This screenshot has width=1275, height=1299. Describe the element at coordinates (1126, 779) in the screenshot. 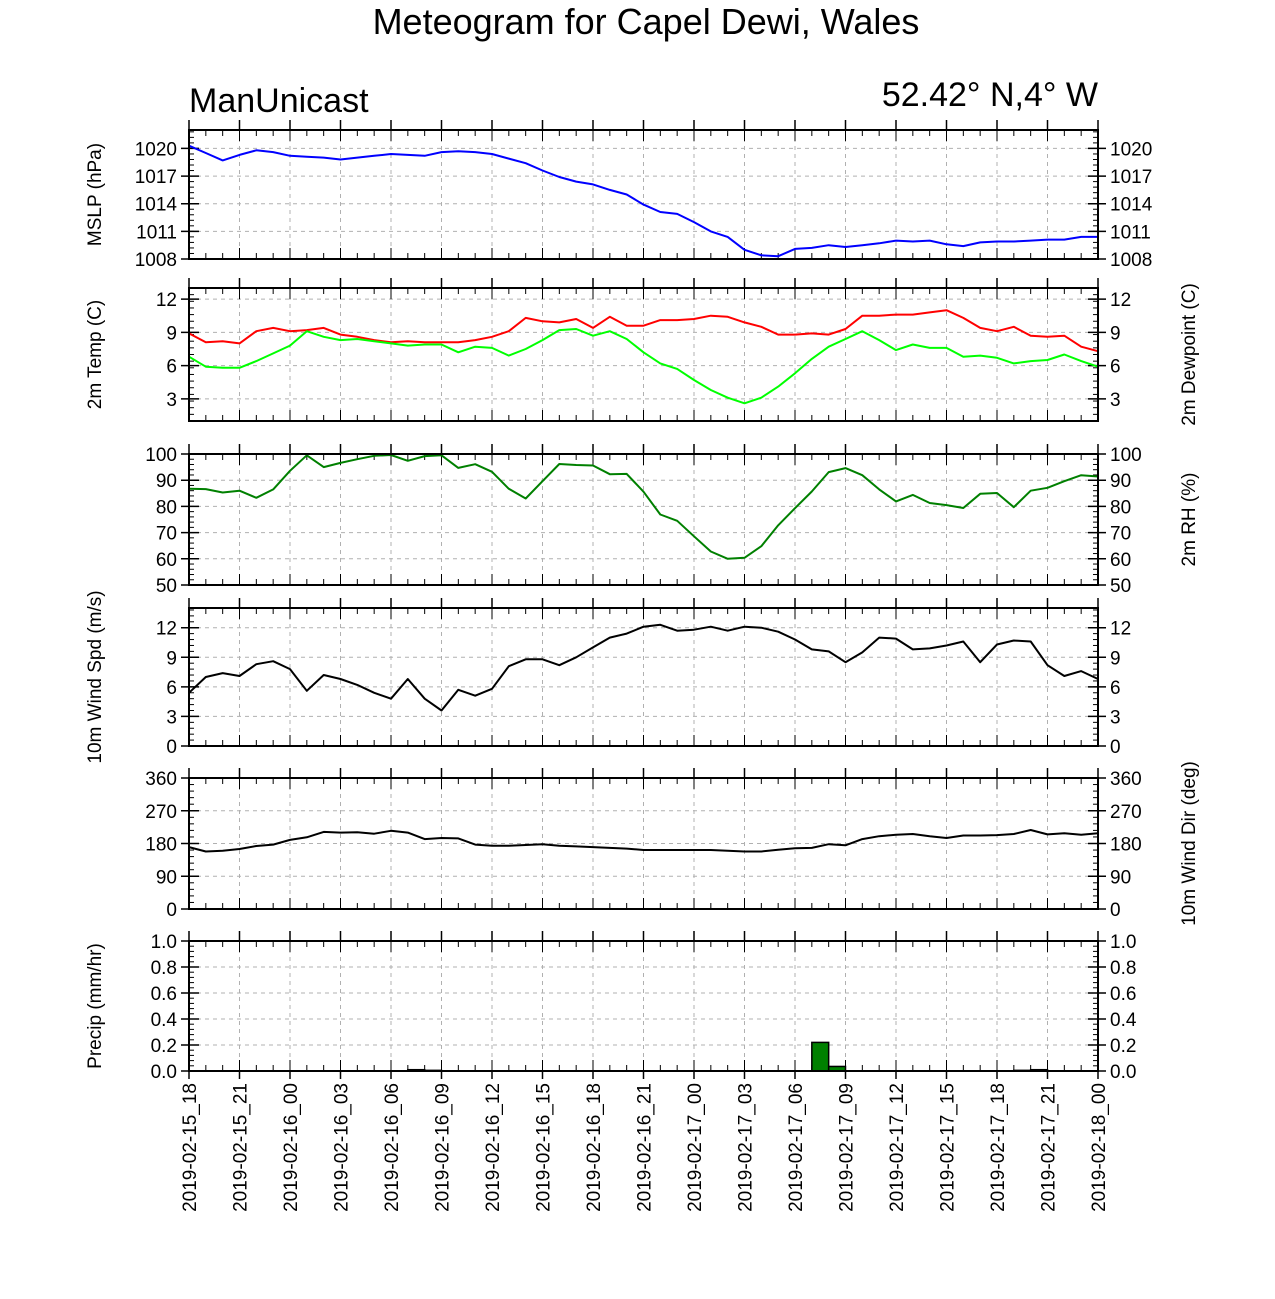

I see `y-tick-label-right: 360` at that location.